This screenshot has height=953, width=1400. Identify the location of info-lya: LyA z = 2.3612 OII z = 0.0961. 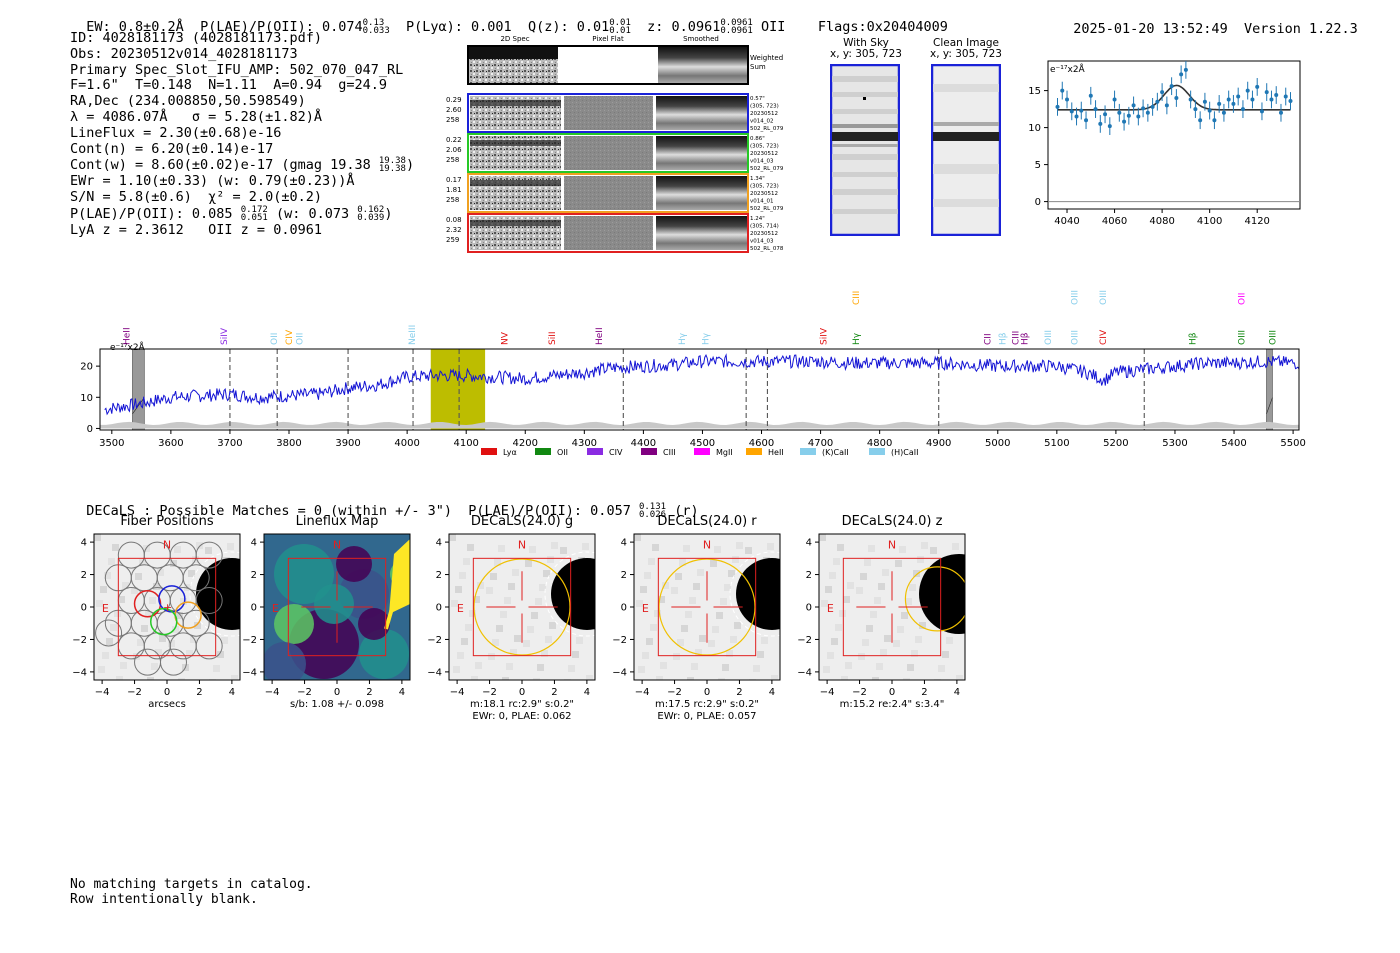
(196, 229).